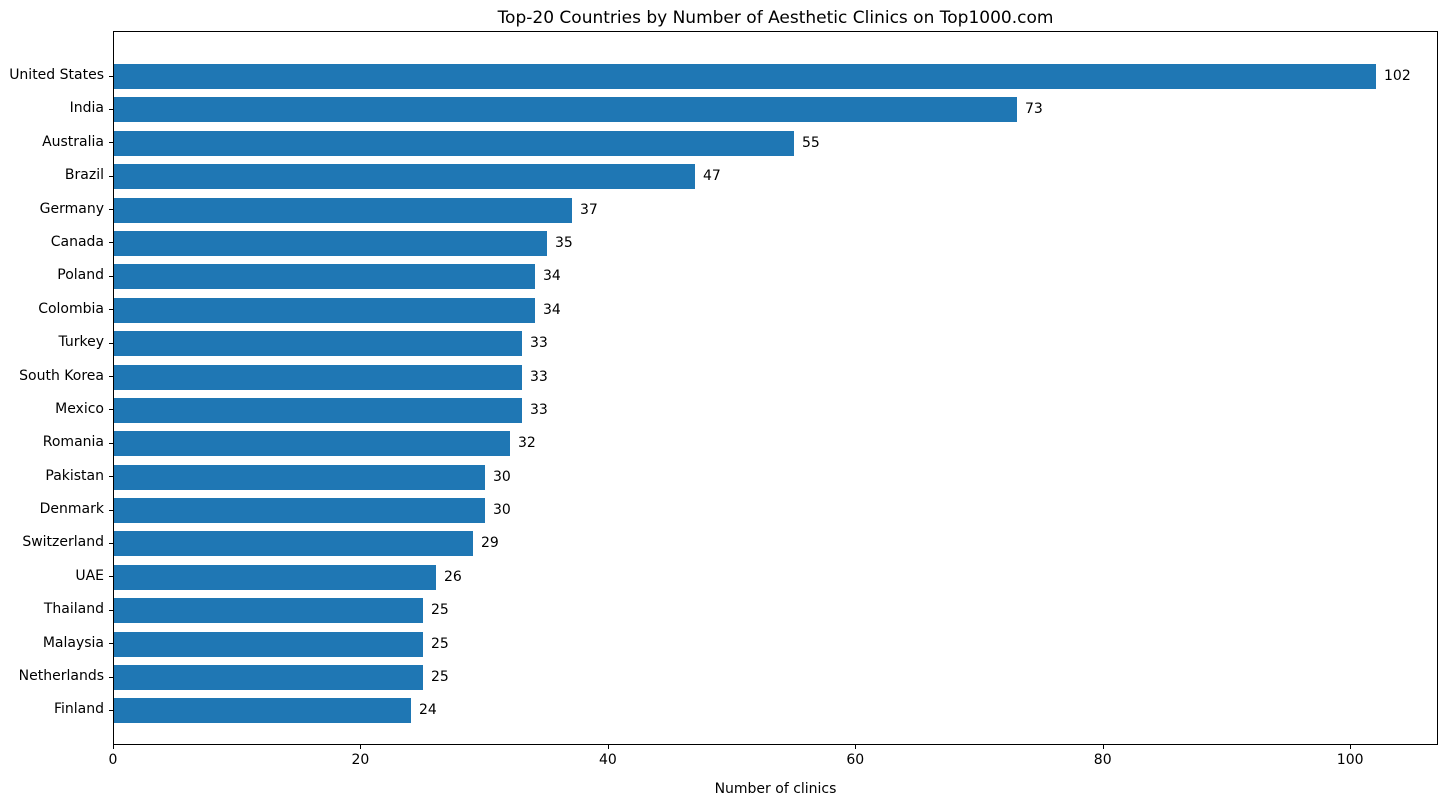  I want to click on category-label: Brazil, so click(84, 175).